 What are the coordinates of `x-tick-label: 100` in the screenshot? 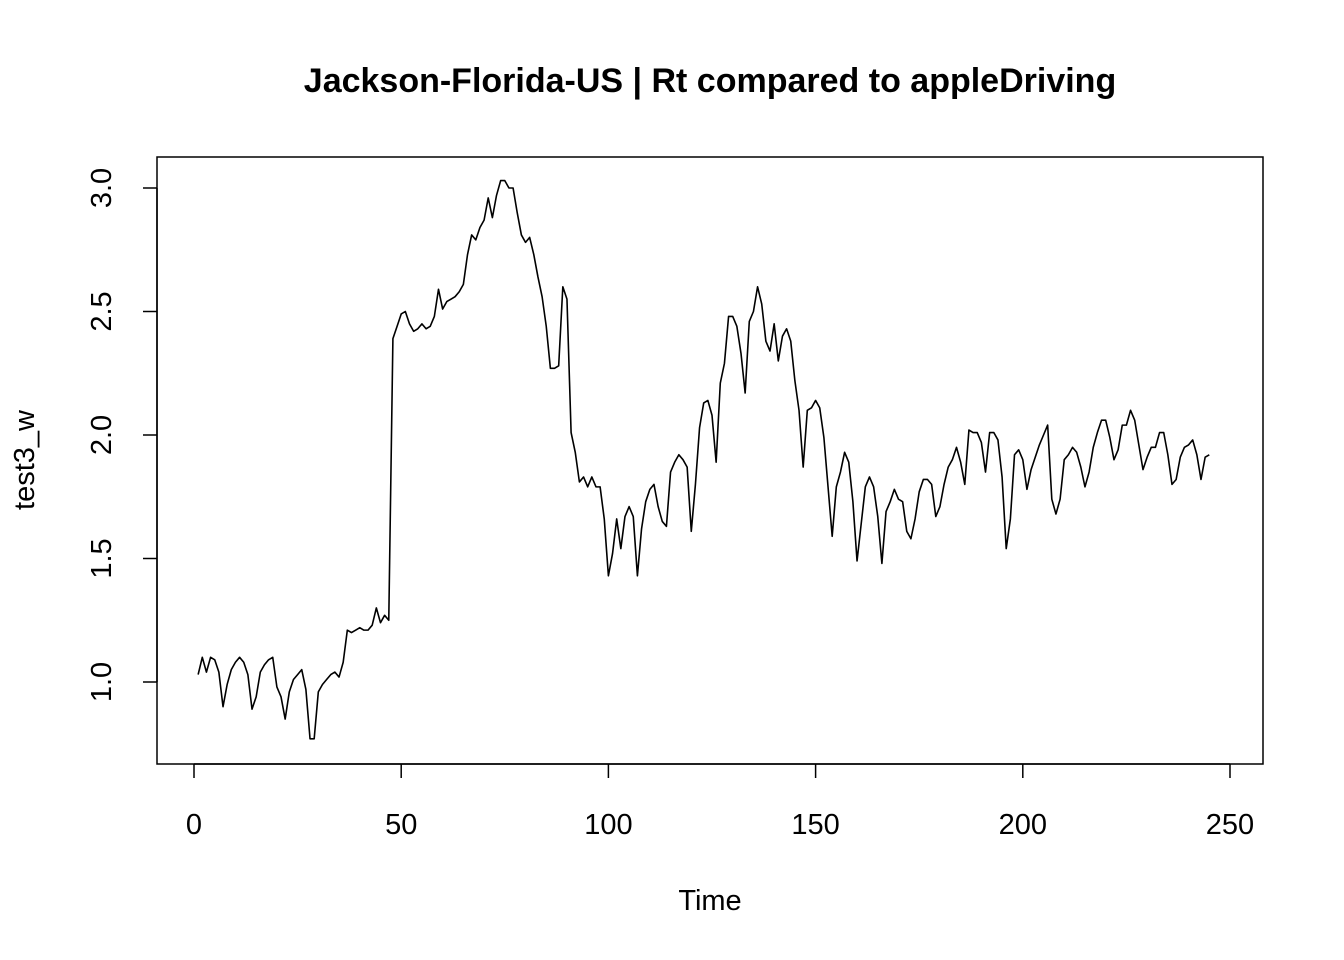 It's located at (608, 825).